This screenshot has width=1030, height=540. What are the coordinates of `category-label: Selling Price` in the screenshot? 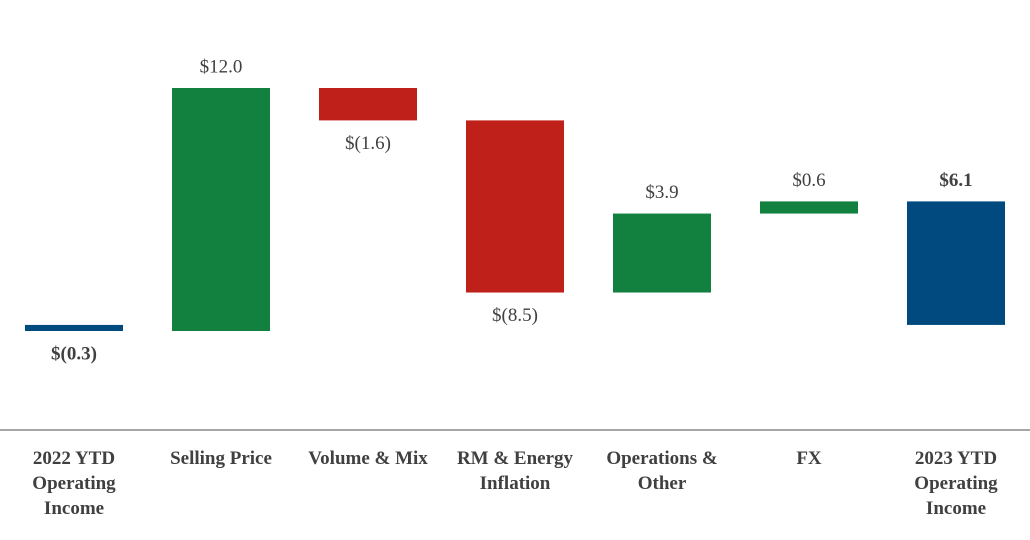 It's located at (221, 458).